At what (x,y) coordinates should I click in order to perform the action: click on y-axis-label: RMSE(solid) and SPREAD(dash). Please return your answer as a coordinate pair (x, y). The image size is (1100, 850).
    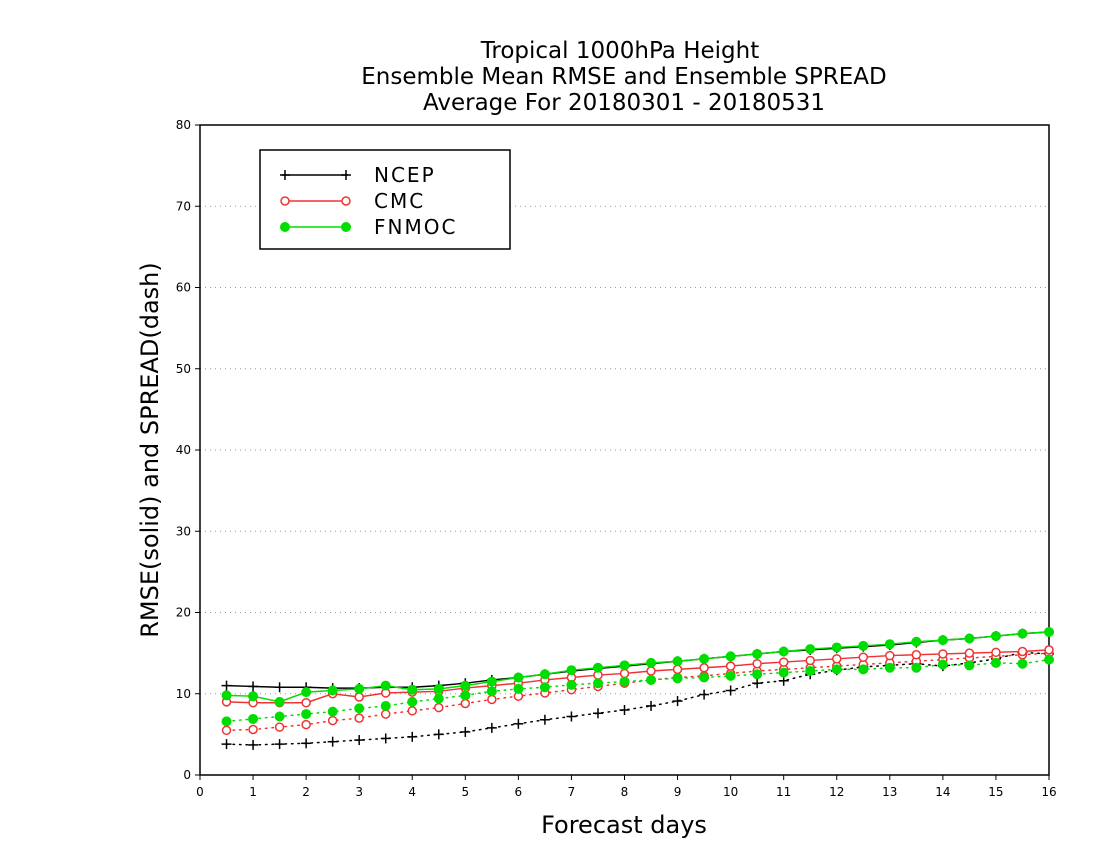
    Looking at the image, I should click on (150, 450).